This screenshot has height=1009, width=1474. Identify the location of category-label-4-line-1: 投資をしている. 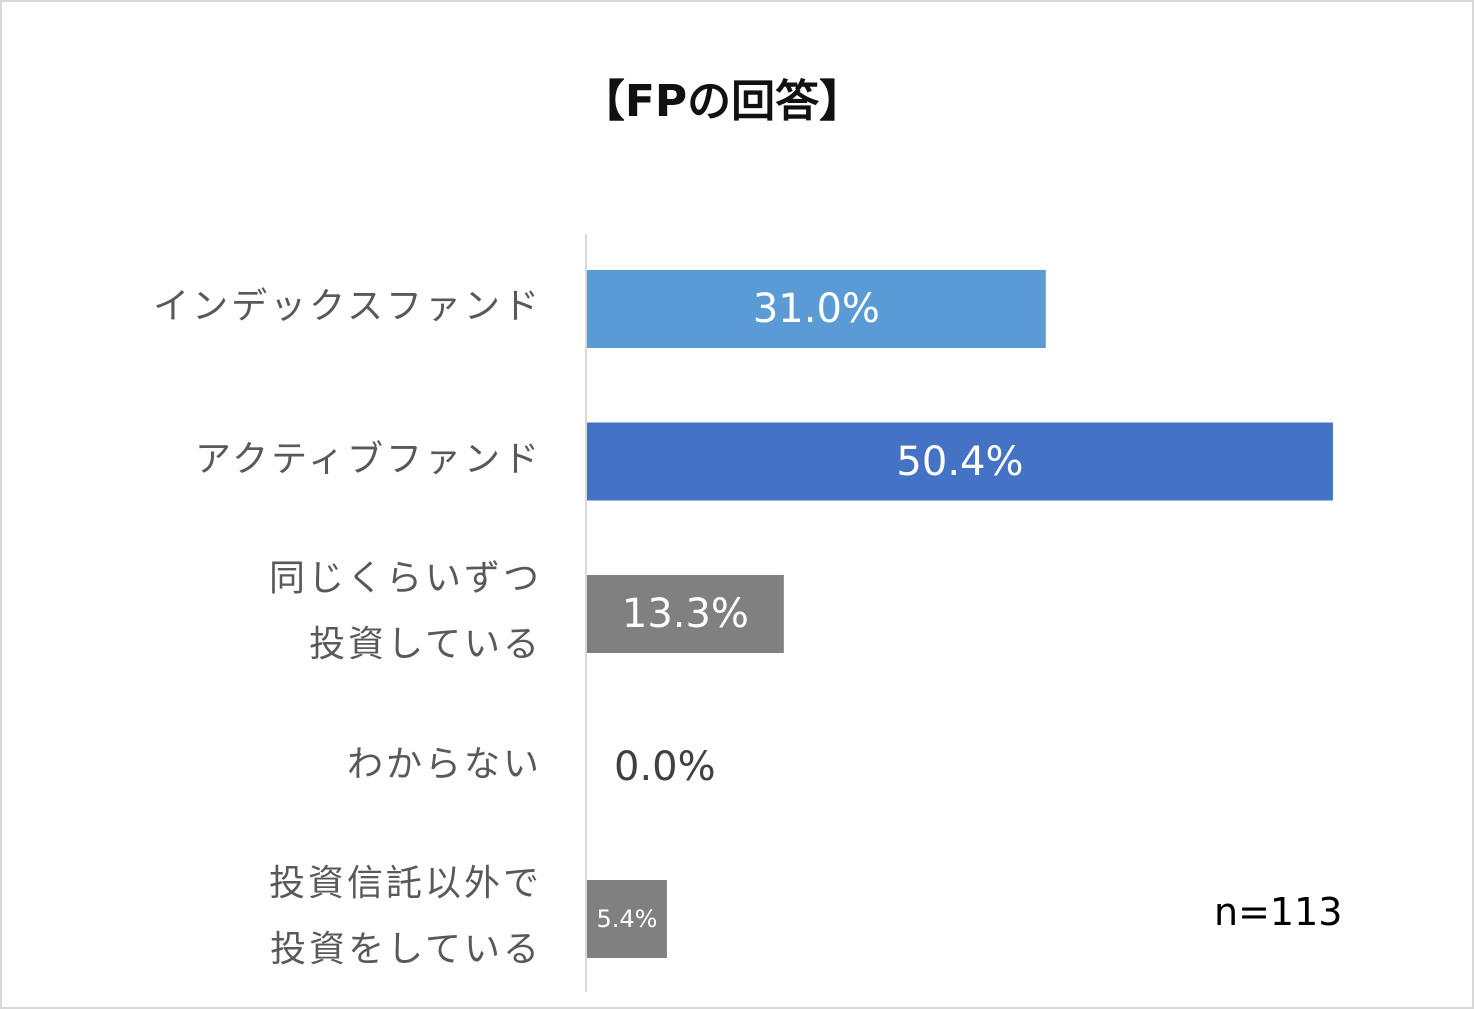
(406, 949).